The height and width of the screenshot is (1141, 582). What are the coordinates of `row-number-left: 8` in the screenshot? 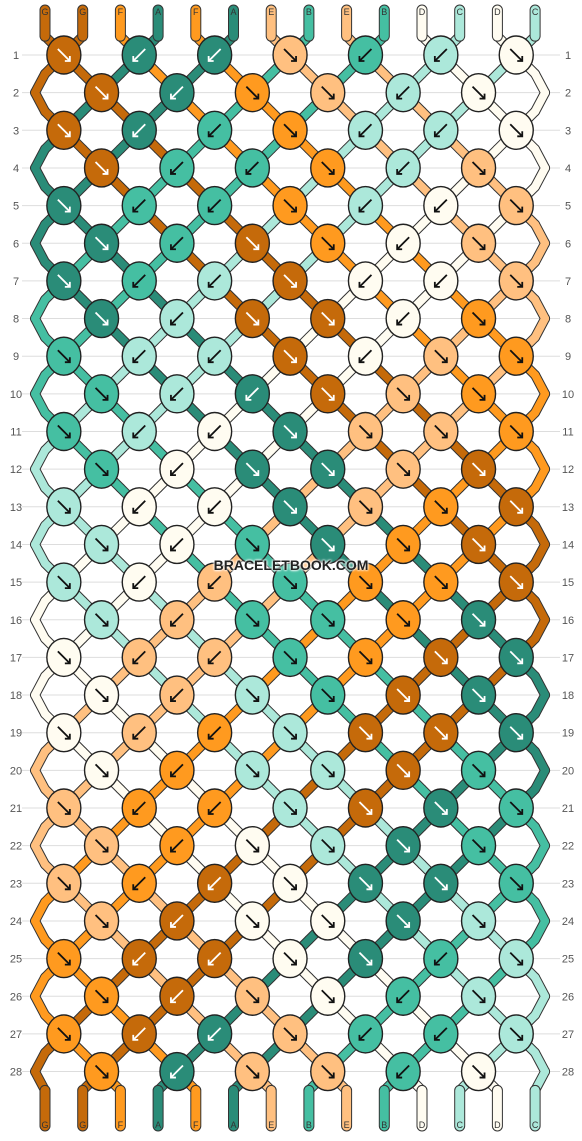 It's located at (16, 320).